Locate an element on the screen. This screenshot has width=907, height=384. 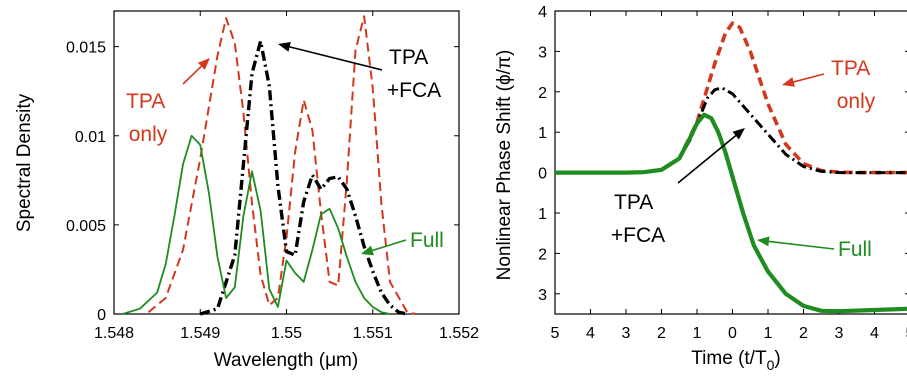
annotation-tpa-fca-phase: TPA +FCA is located at coordinates (638, 219).